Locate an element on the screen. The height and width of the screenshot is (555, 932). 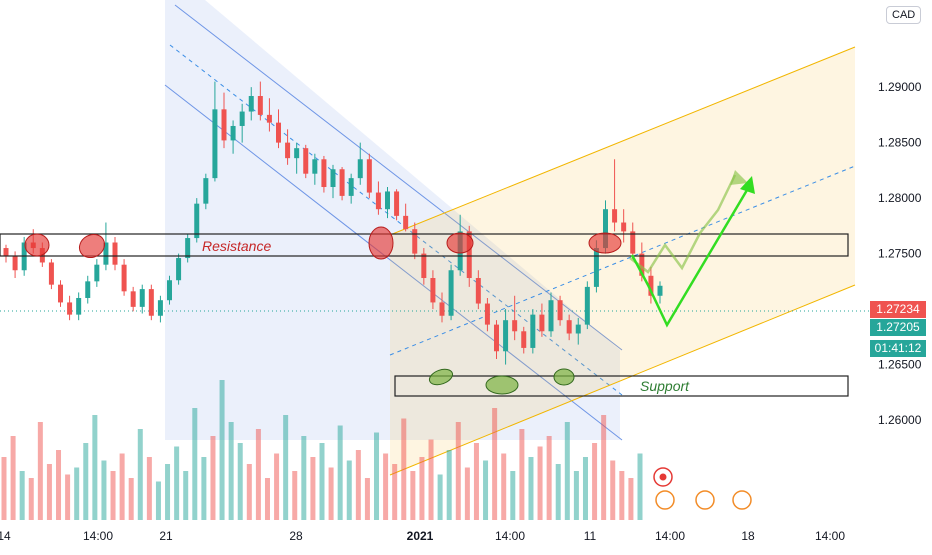
current-price-tag: 1.27205 is located at coordinates (898, 327).